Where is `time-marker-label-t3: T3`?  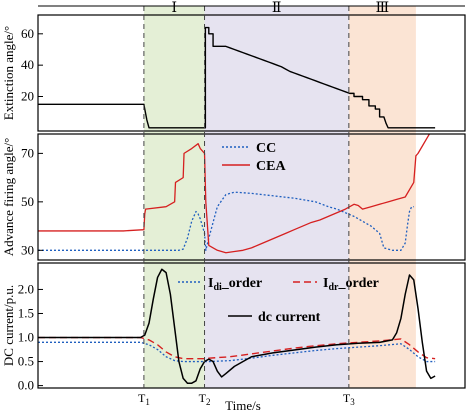 time-marker-label-t3: T3 is located at coordinates (349, 399).